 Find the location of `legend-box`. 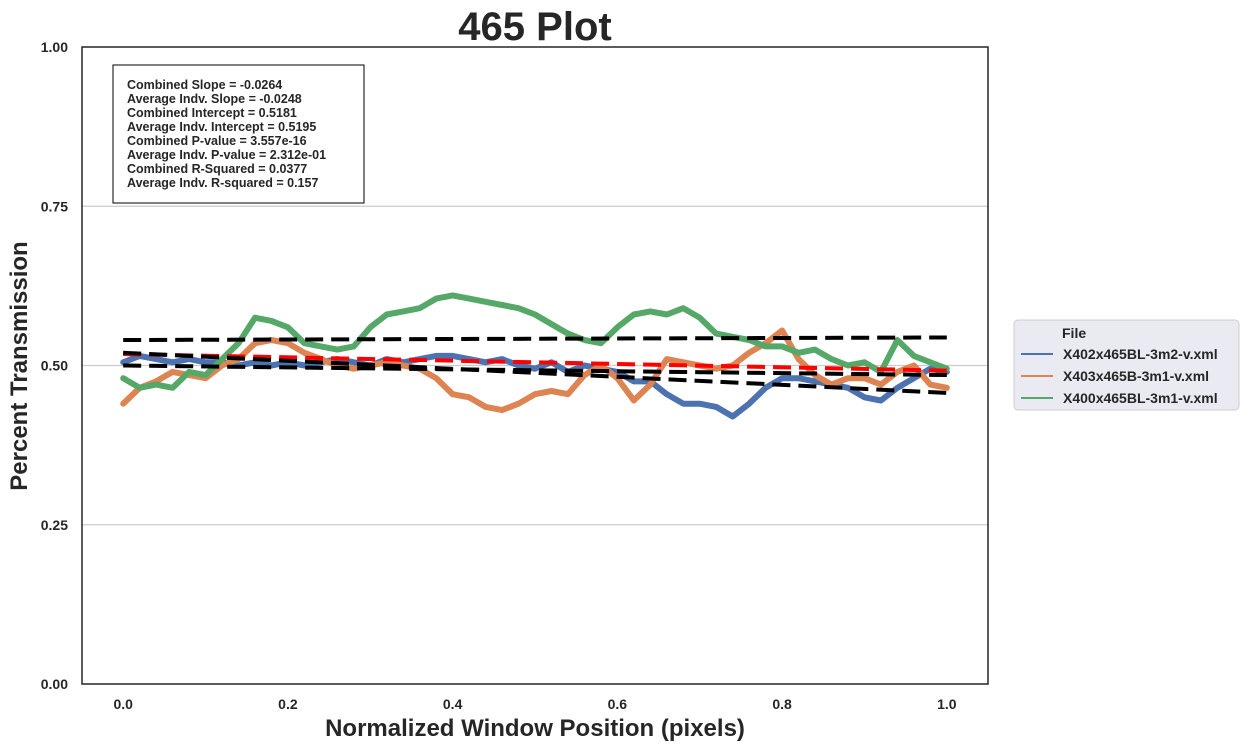

legend-box is located at coordinates (1126, 365).